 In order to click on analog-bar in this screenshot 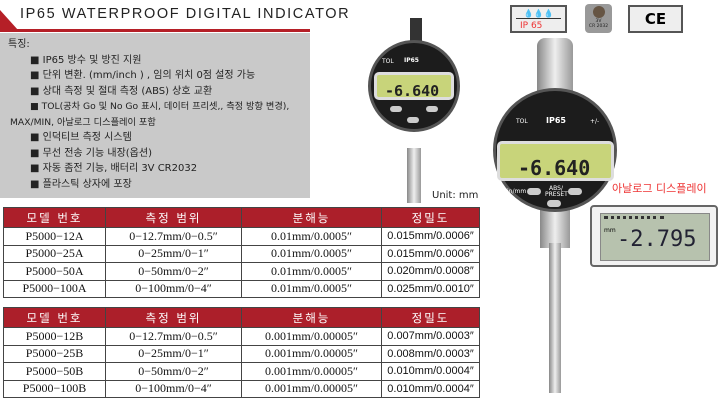, I will do `click(634, 217)`.